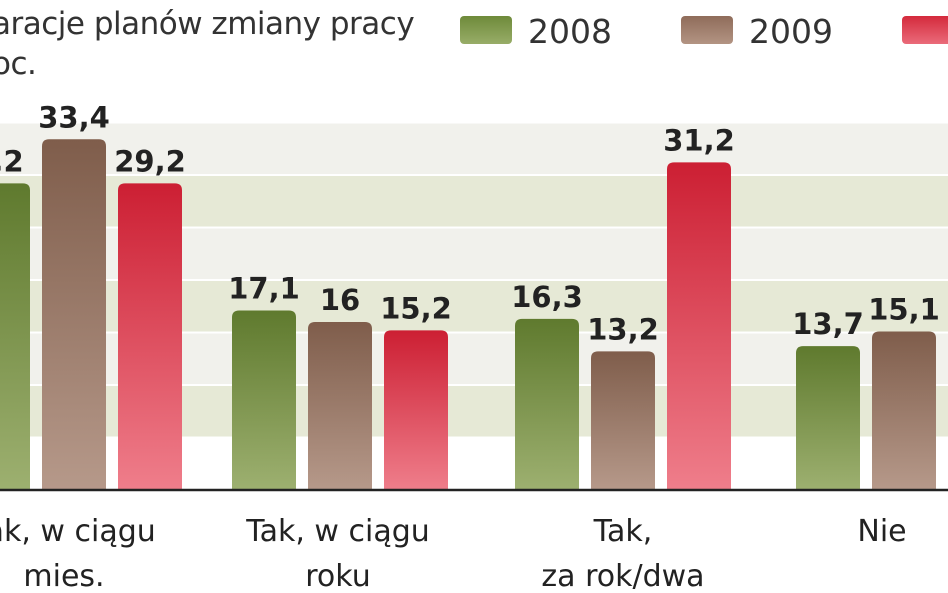 The image size is (948, 593). I want to click on category-label-4-line-1: Nie, so click(881, 531).